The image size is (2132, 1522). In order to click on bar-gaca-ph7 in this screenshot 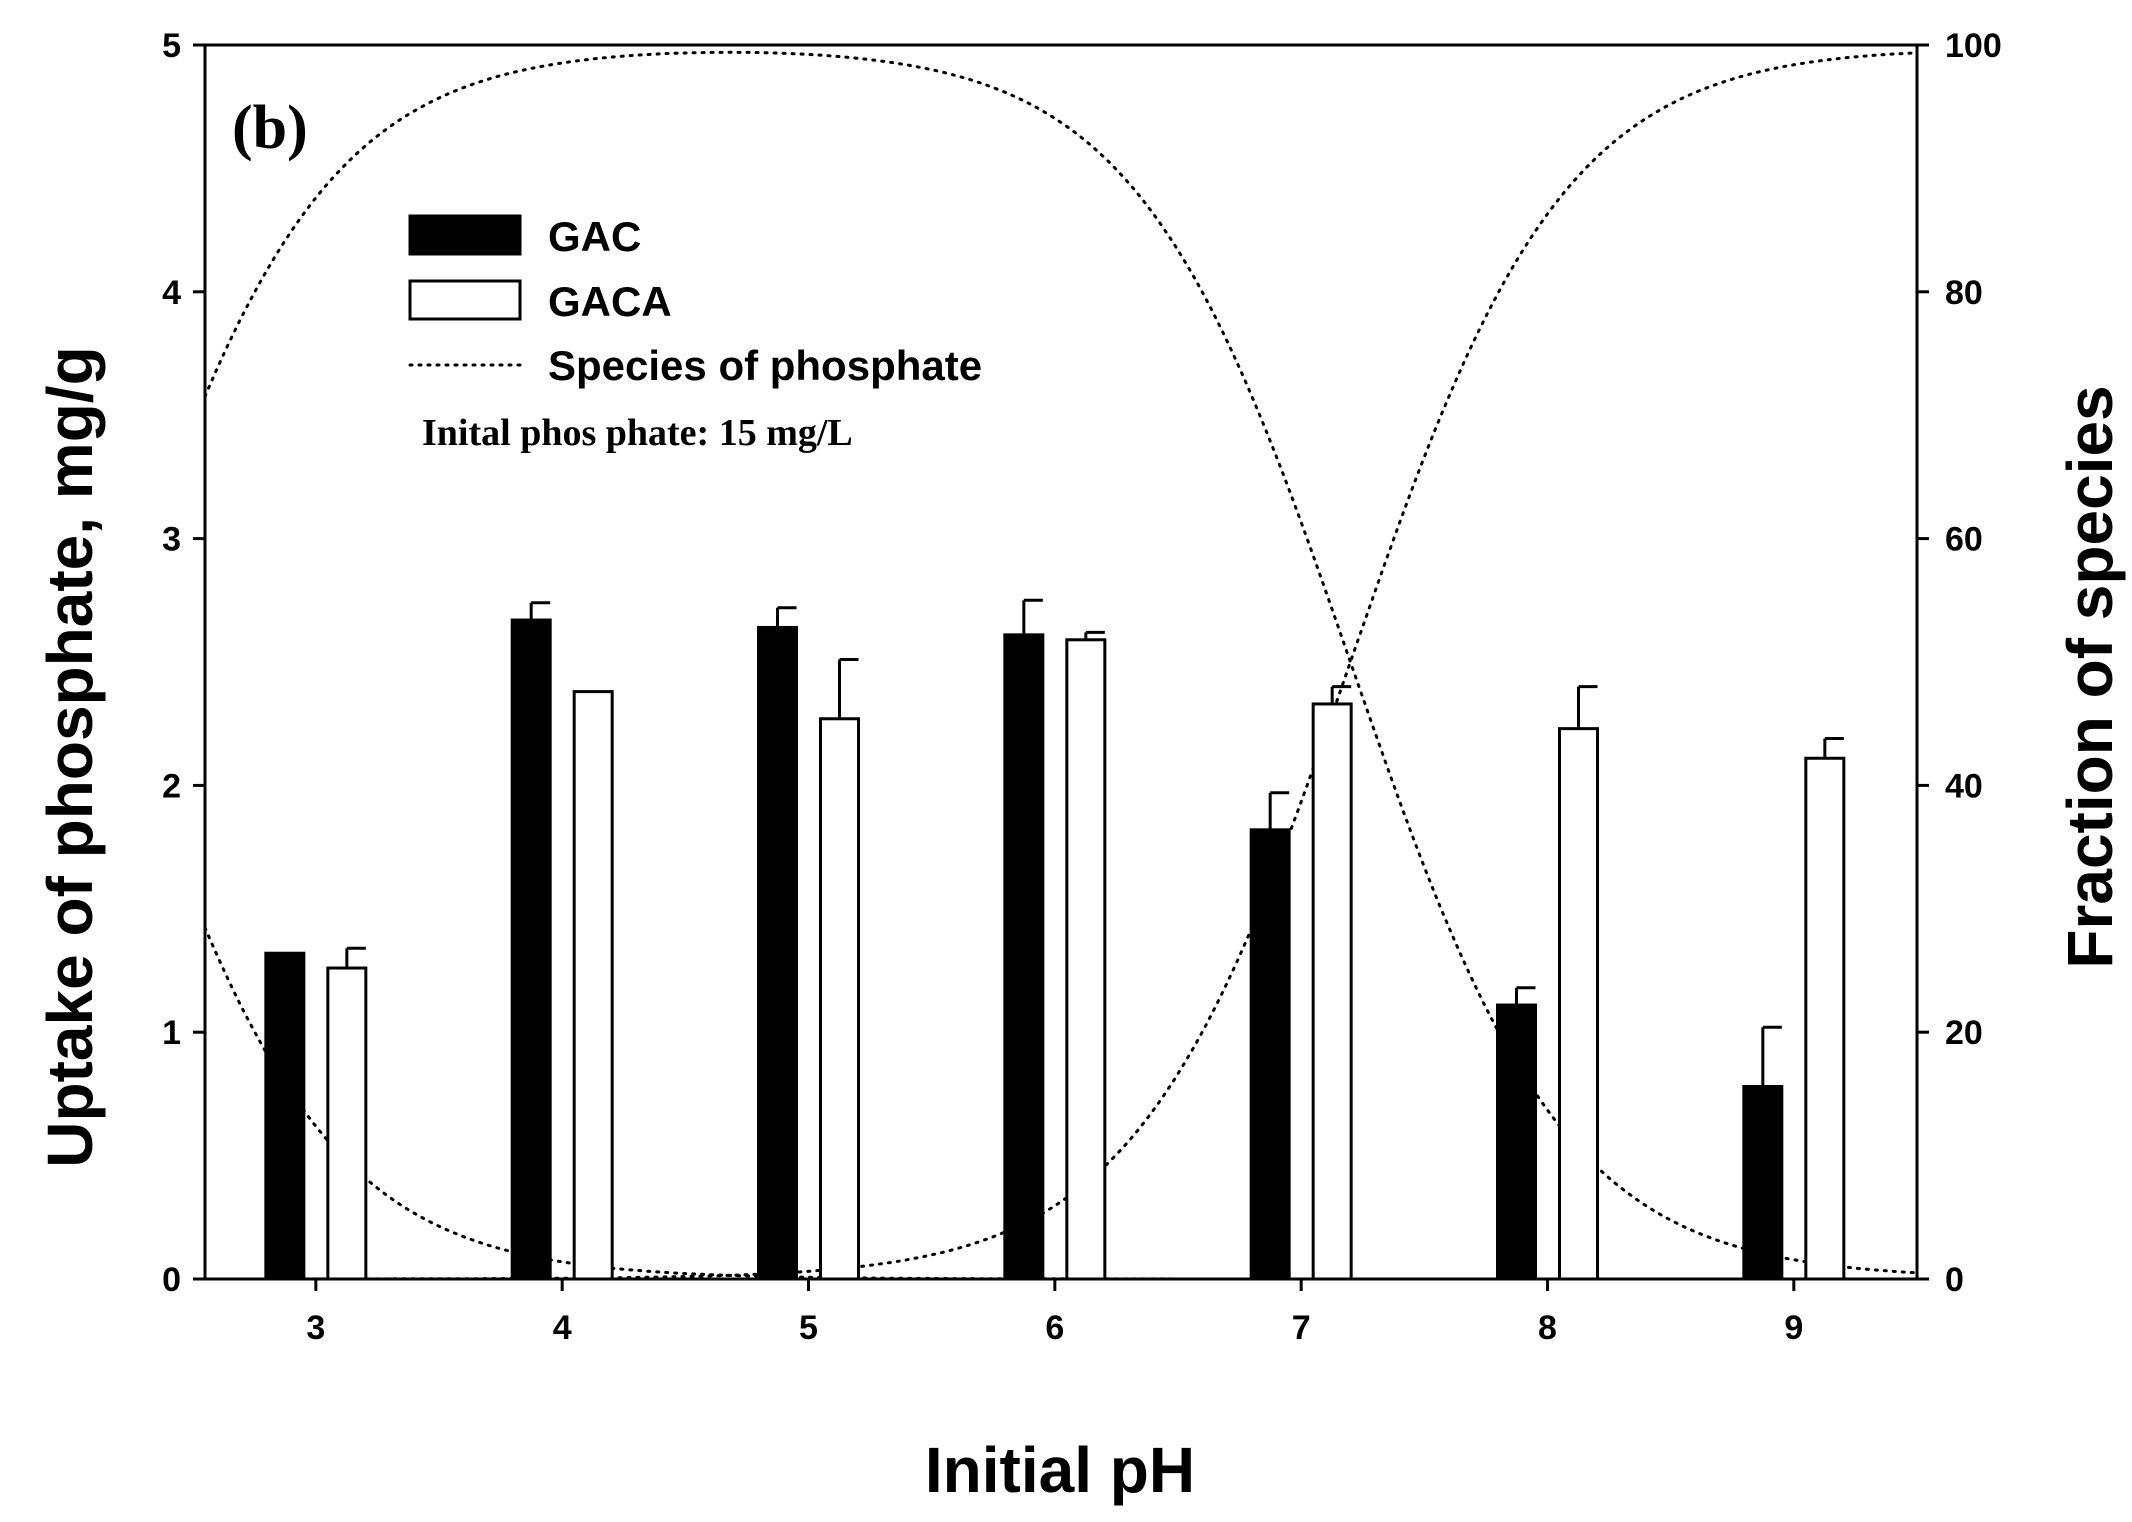, I will do `click(1332, 991)`.